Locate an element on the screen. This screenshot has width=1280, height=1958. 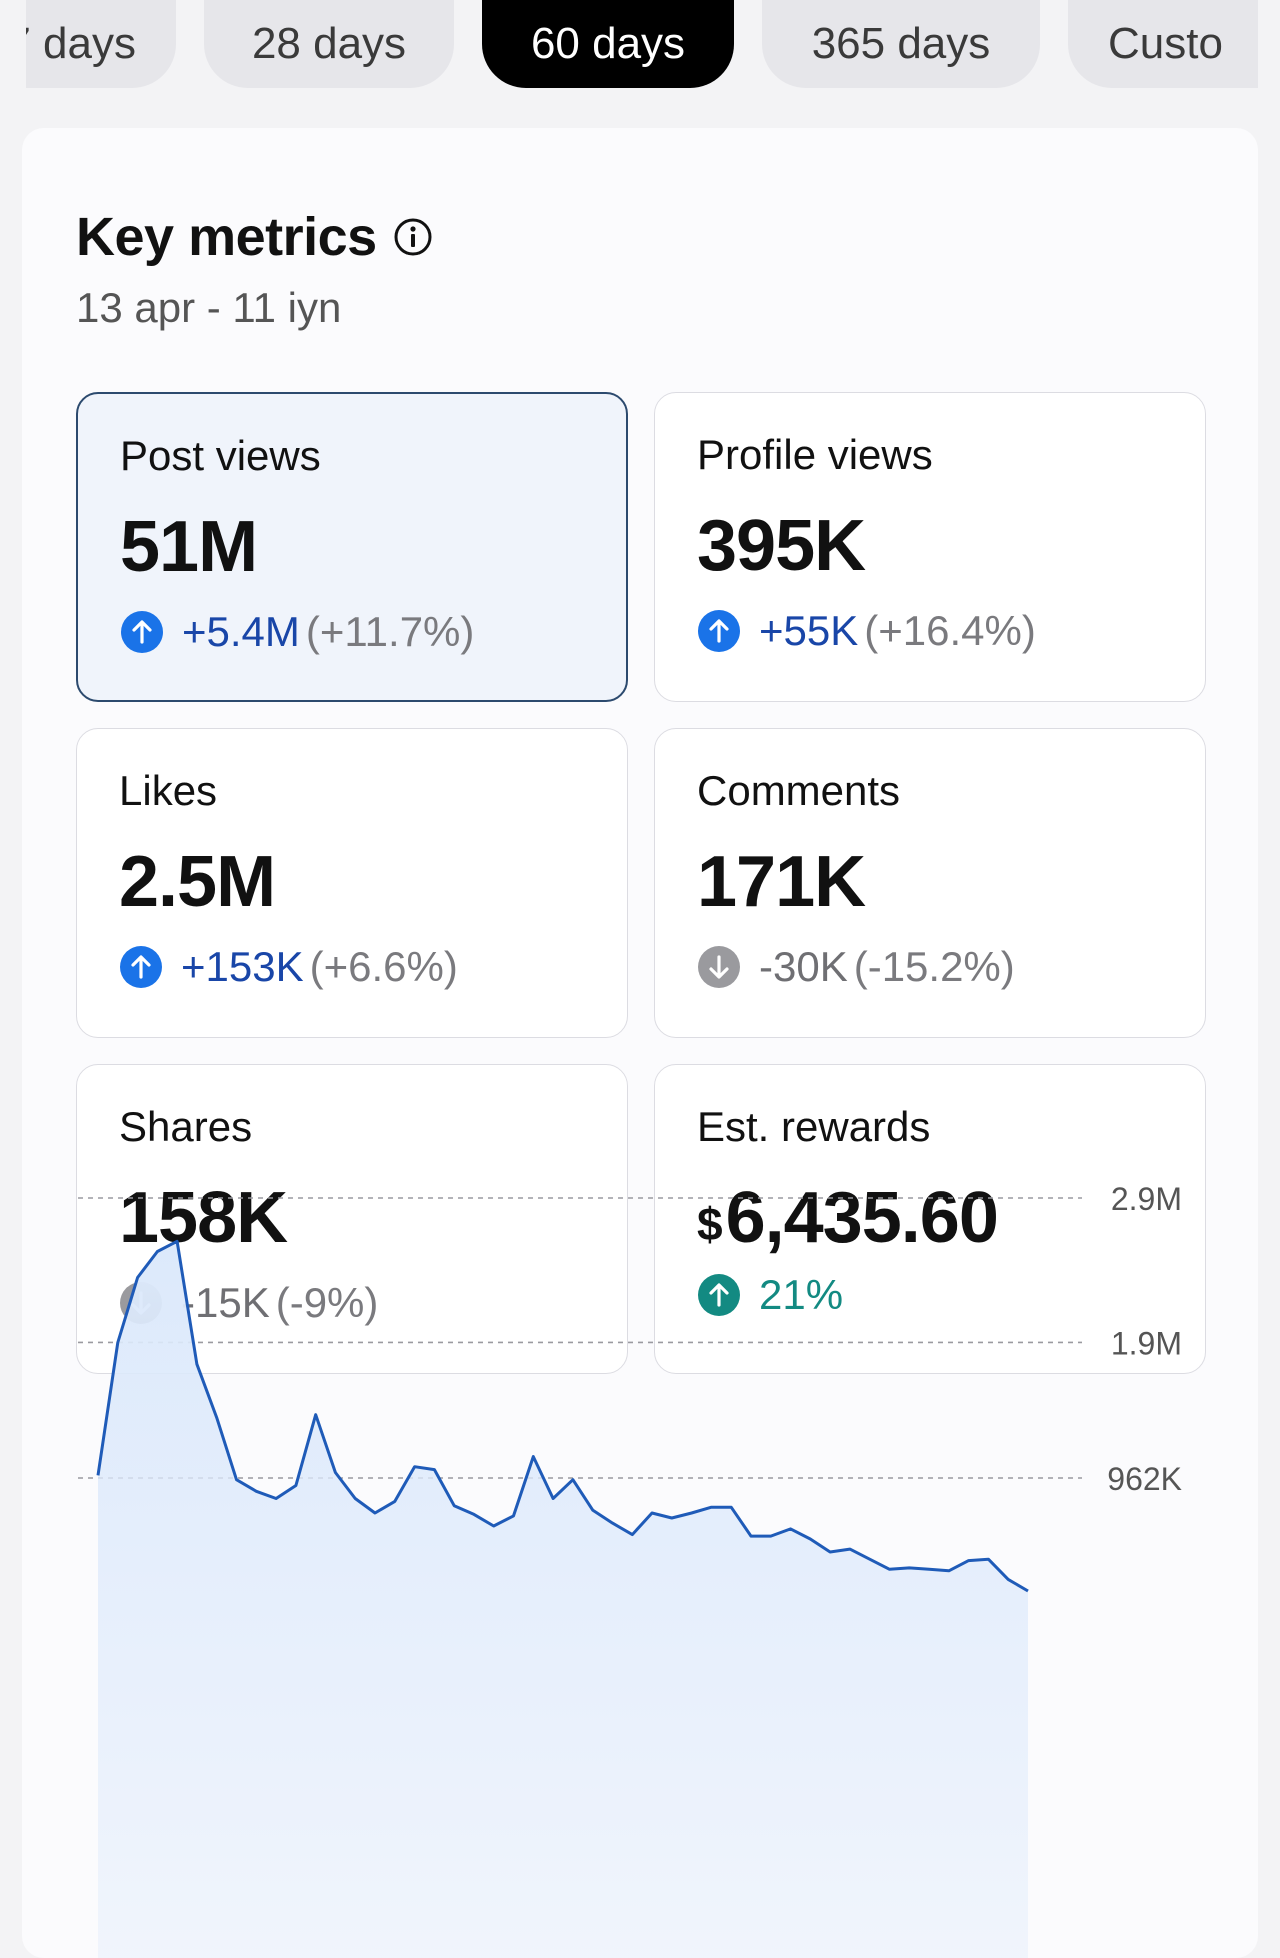
metric-label: Est. rewards is located at coordinates (814, 1126).